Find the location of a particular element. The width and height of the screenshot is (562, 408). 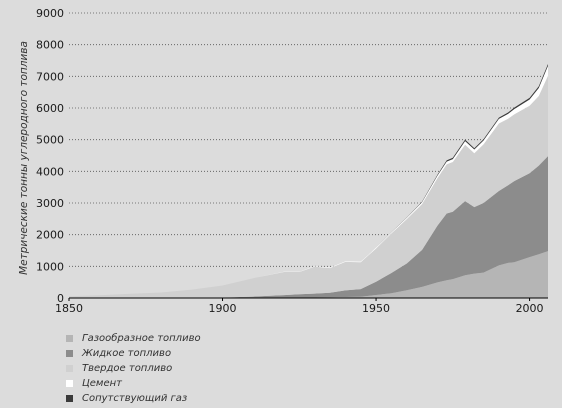

legend-label: Сопутствующий газ is located at coordinates (135, 398).